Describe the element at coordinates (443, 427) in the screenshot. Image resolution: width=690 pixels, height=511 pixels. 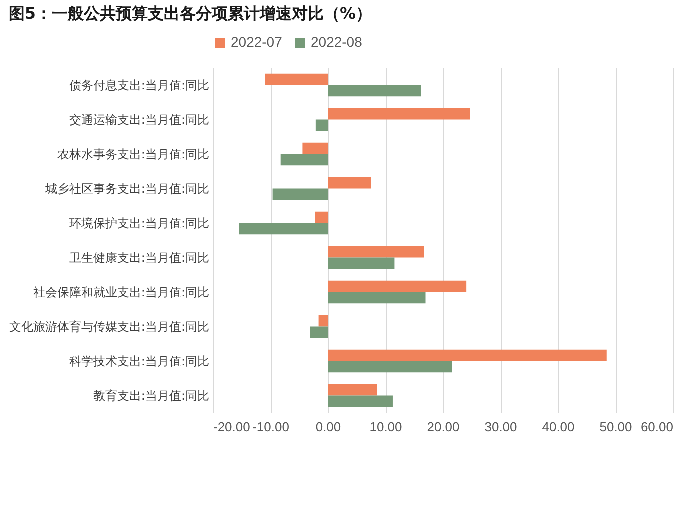
I see `x-tick-label: 20.00` at that location.